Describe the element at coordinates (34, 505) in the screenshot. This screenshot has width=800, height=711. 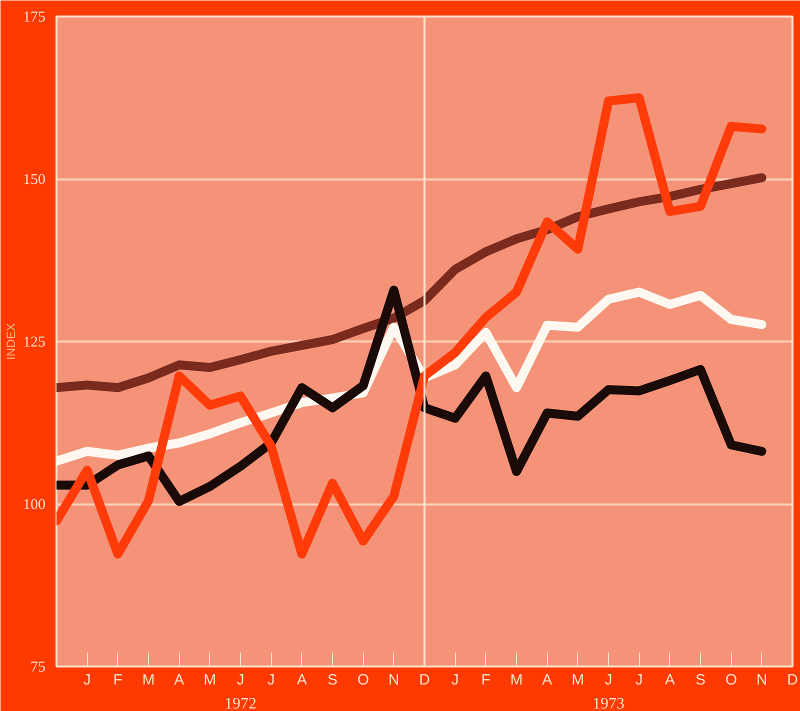
I see `y-tick-label: 100` at that location.